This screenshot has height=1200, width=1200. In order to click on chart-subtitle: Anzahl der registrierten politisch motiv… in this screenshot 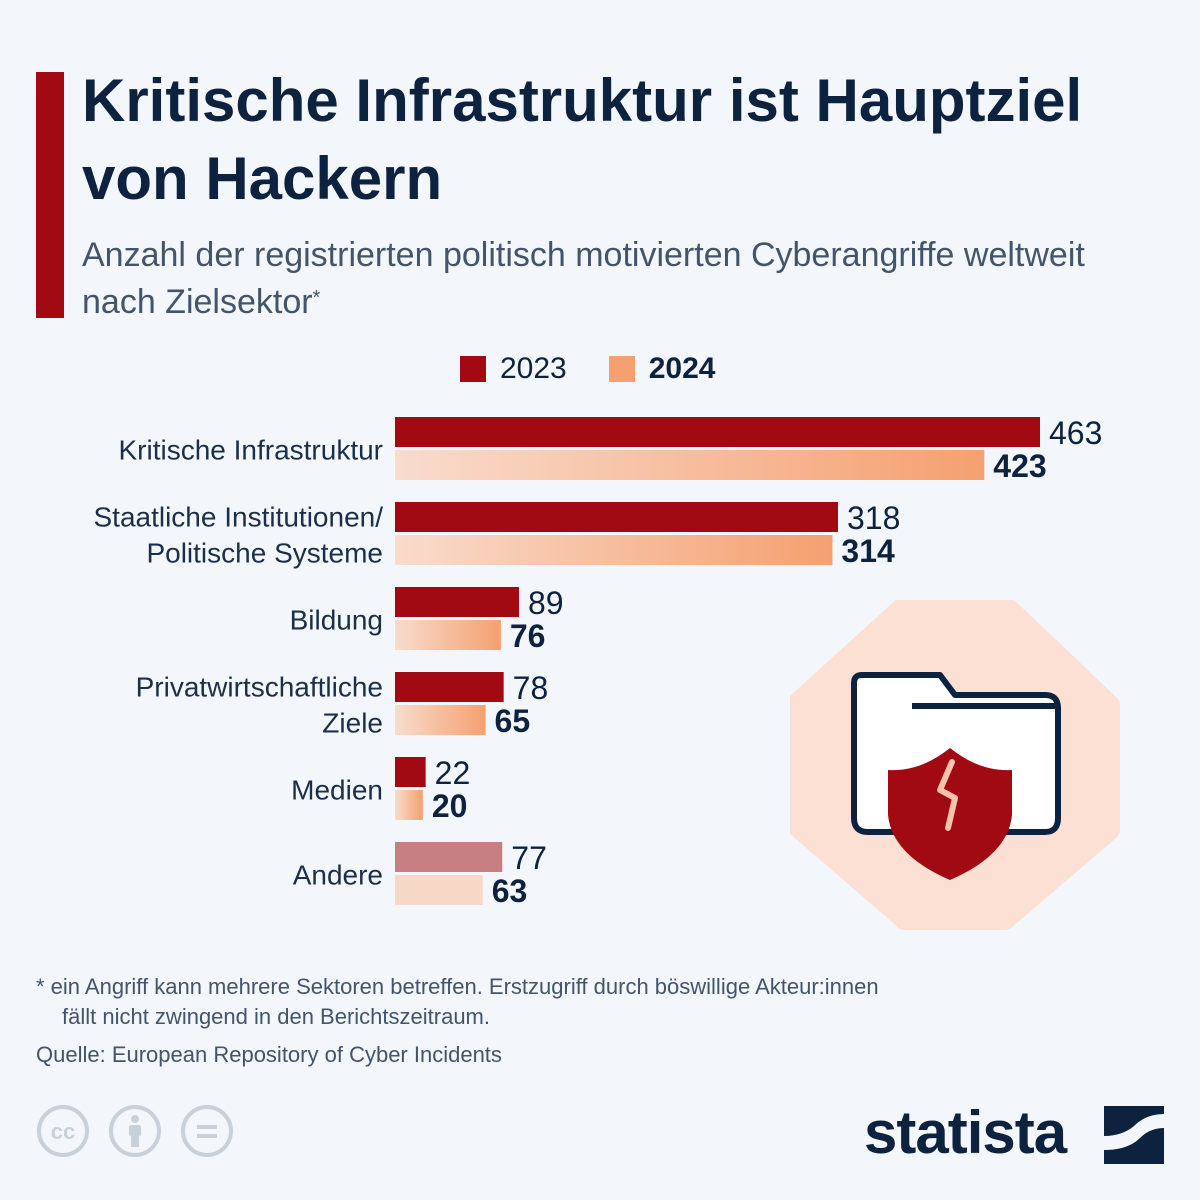, I will do `click(607, 279)`.